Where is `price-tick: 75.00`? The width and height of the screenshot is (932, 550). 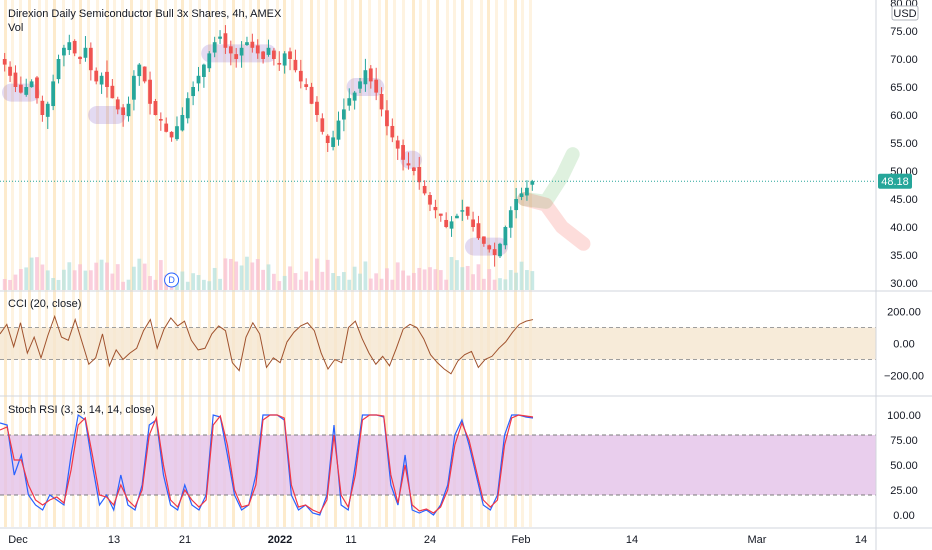 price-tick: 75.00 is located at coordinates (904, 32).